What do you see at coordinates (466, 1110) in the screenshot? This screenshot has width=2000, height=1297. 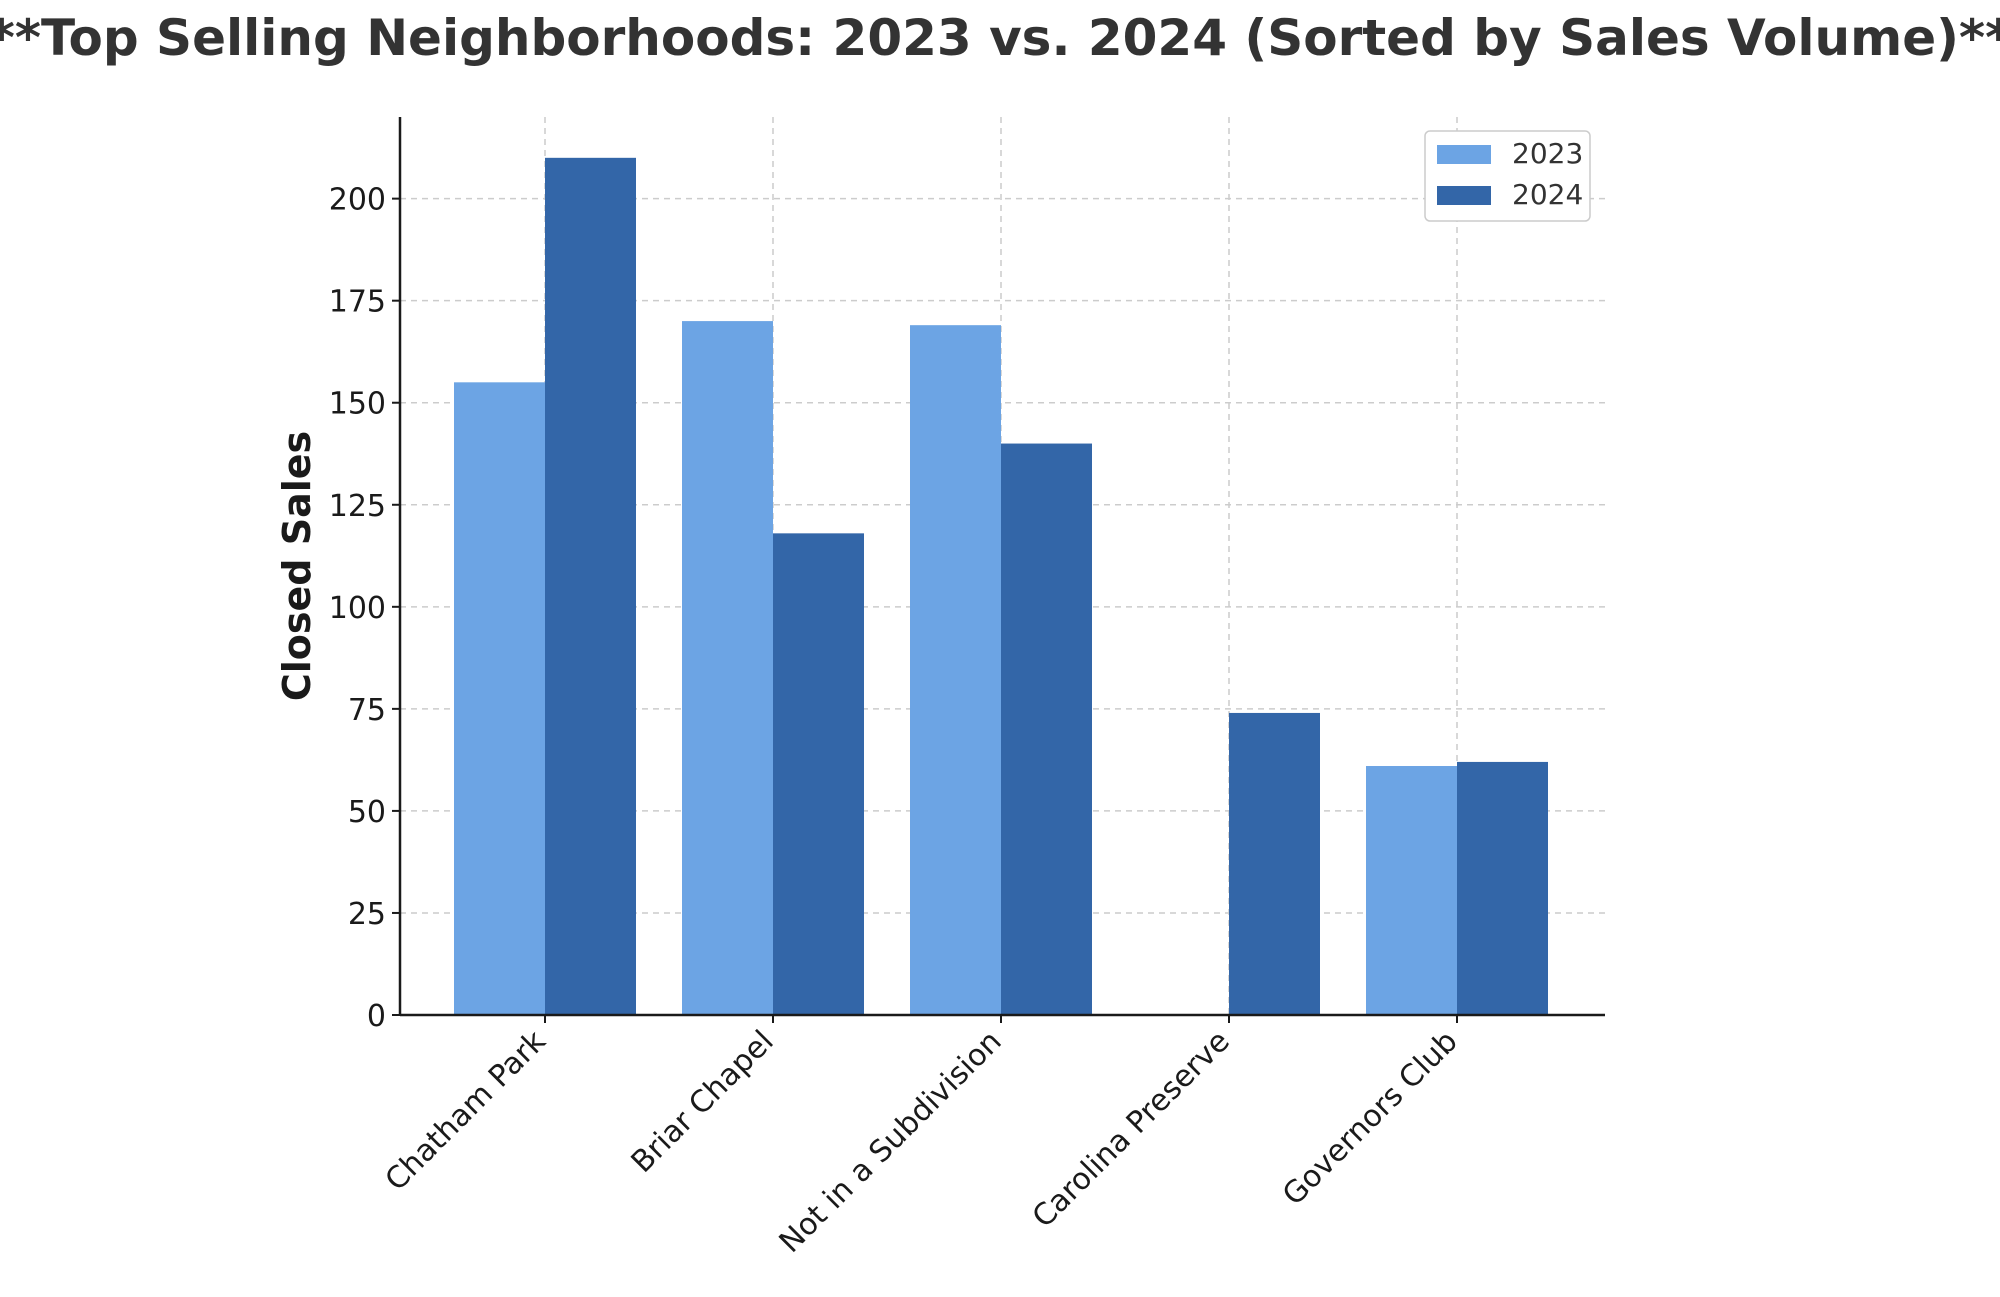 I see `x-tick-label: Chatham Park` at bounding box center [466, 1110].